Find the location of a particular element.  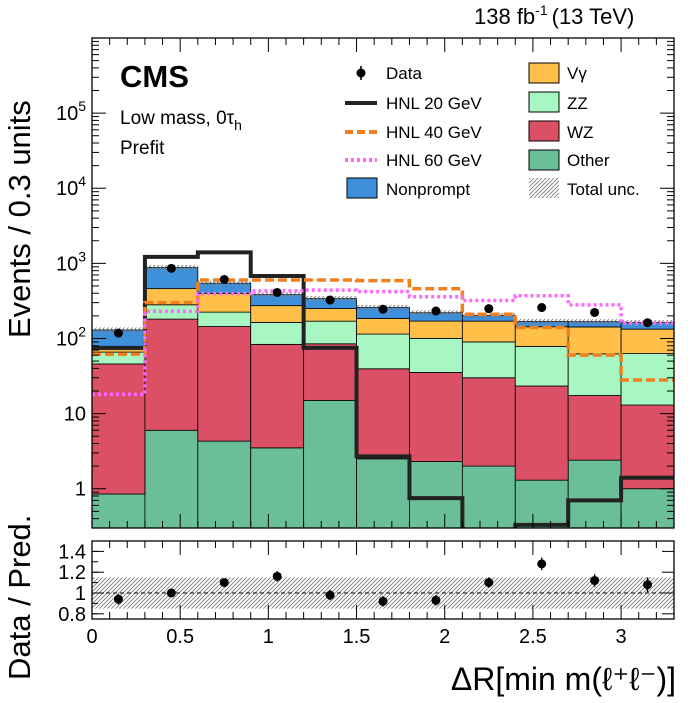

x-tick-label-5: 2.5 is located at coordinates (533, 637).